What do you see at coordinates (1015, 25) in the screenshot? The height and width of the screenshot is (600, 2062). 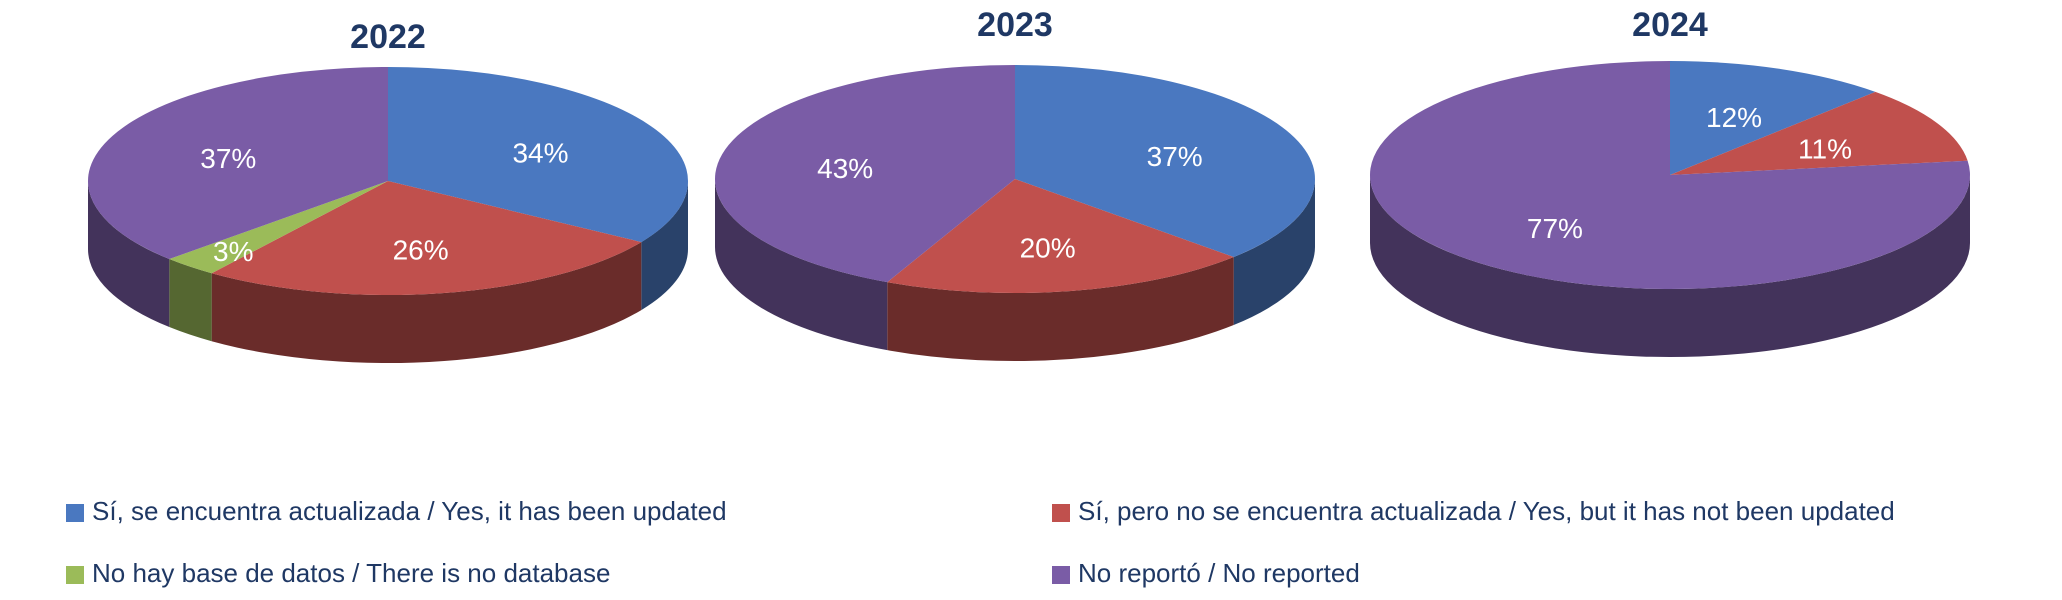 I see `chart-title: 2023` at bounding box center [1015, 25].